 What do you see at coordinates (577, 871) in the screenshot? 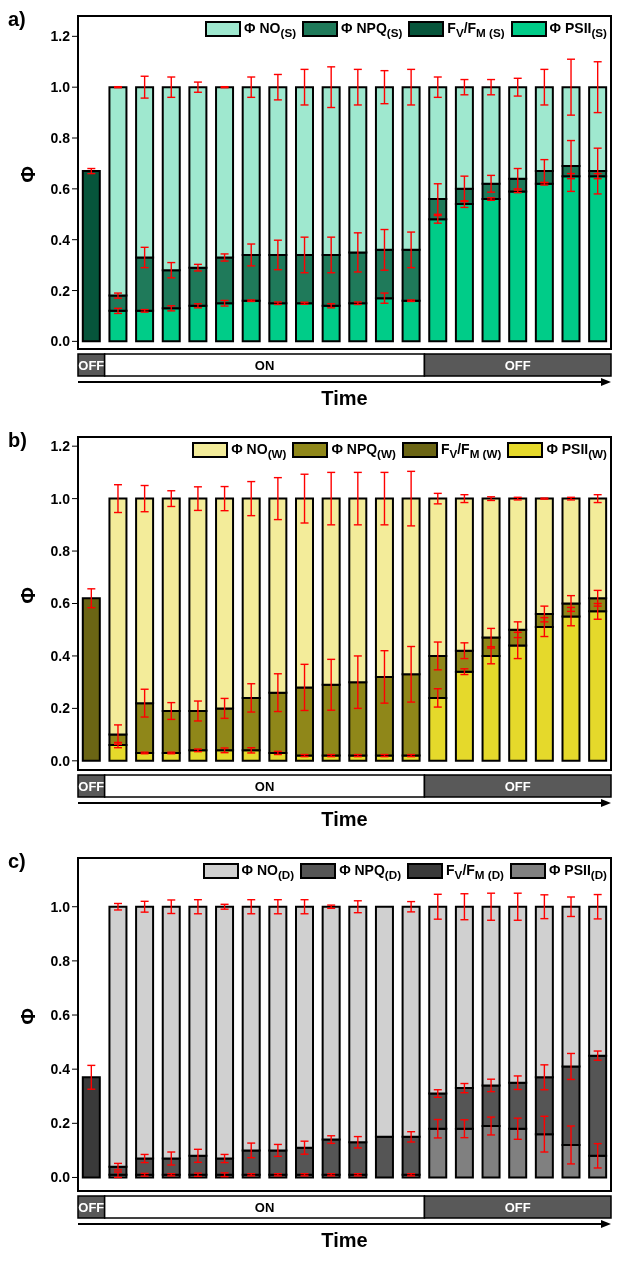
I see `legend-label: Φ PSII$_{(D)}$` at bounding box center [577, 871].